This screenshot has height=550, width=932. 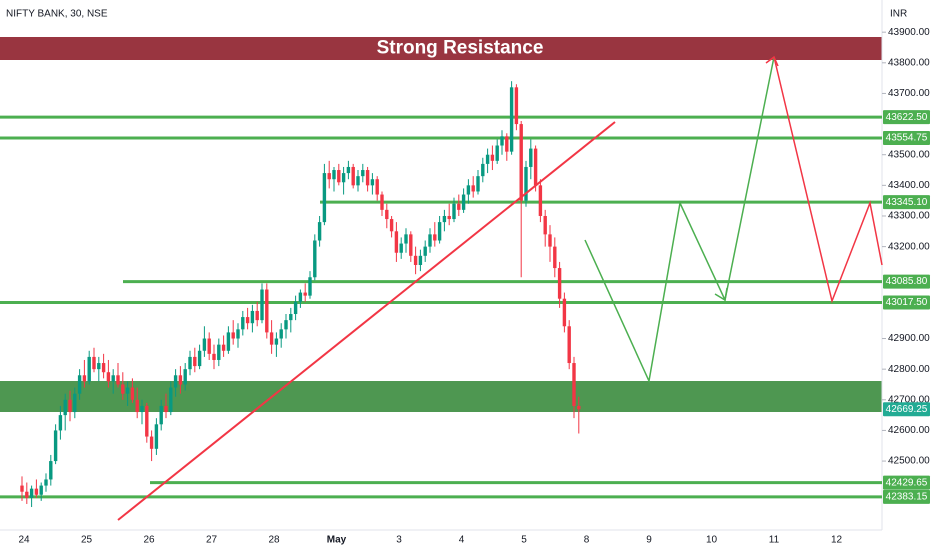 I want to click on level-label: 43017.50, so click(x=907, y=302).